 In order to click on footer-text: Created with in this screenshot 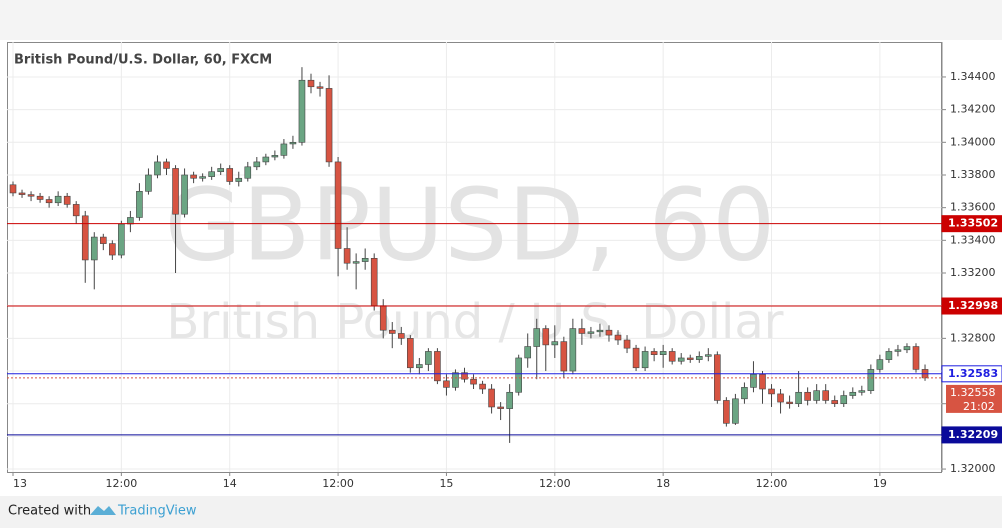, I will do `click(49, 511)`.